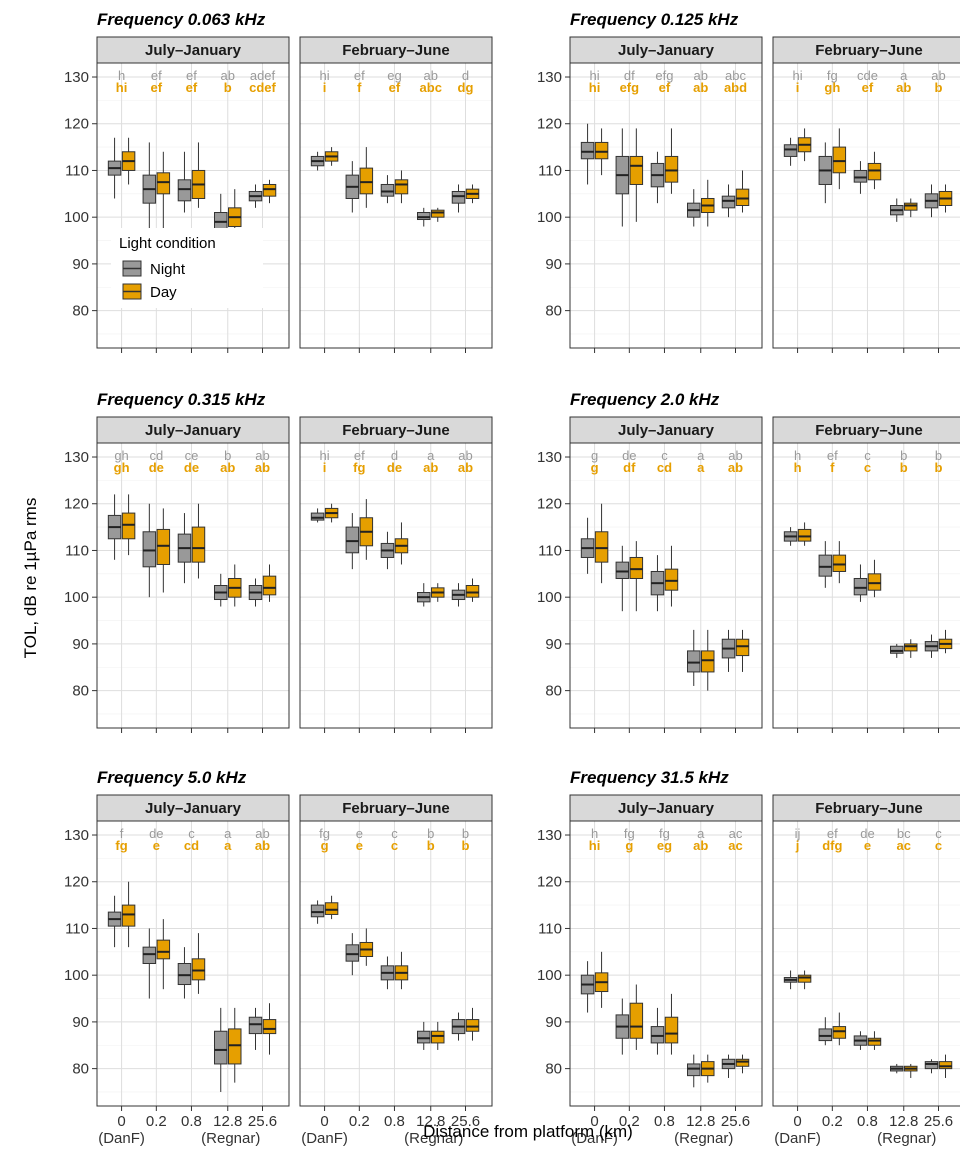 The image size is (960, 1149). Describe the element at coordinates (396, 585) in the screenshot. I see `plot-background` at that location.